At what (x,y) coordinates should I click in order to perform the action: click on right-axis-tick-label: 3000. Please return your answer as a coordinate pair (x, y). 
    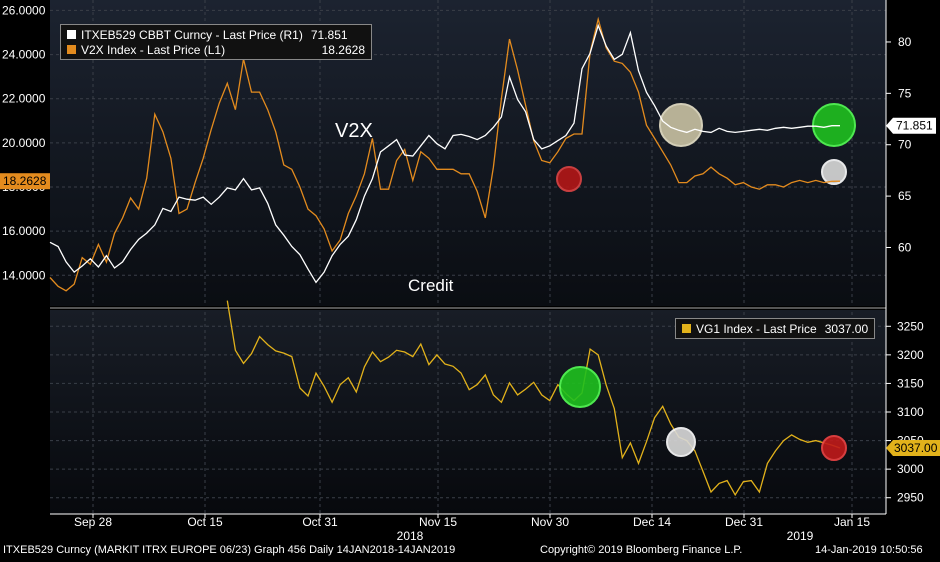
    Looking at the image, I should click on (910, 469).